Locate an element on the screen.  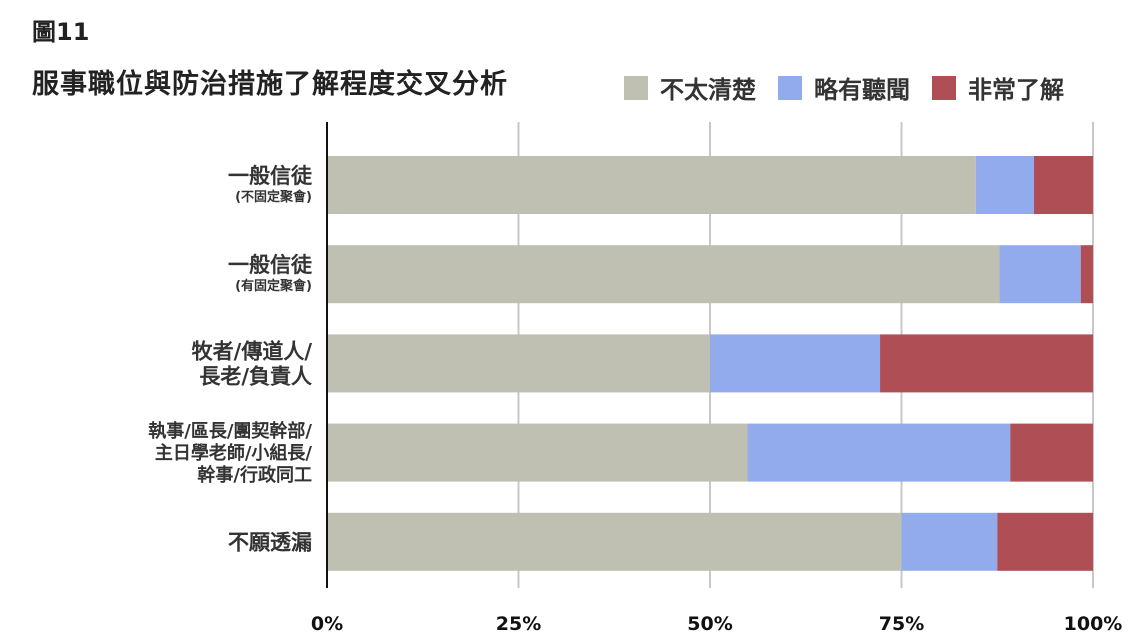
x-tick-label: 75% is located at coordinates (901, 624).